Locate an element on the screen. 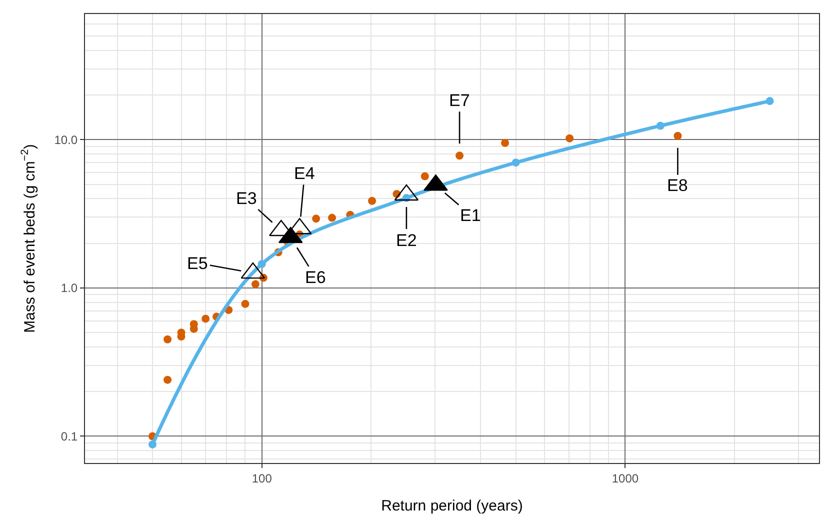  annotation: E4 is located at coordinates (304, 173).